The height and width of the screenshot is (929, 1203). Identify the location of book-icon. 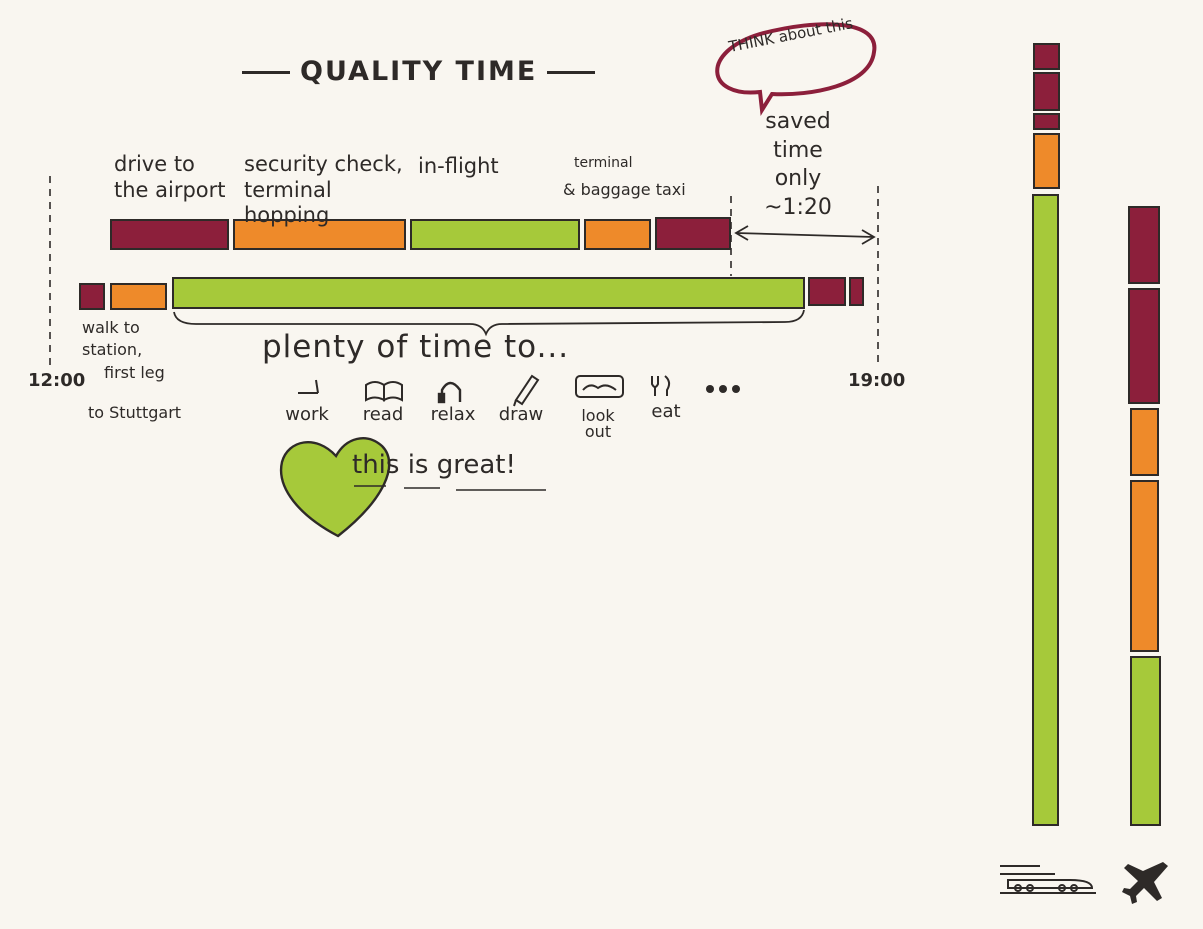
(384, 391).